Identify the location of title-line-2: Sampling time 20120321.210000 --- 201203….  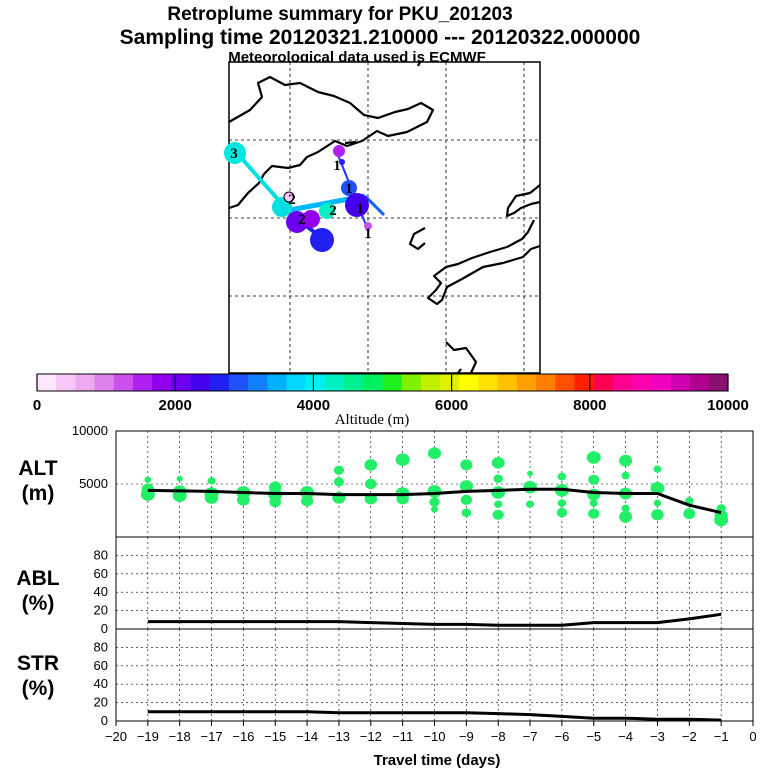
(380, 37).